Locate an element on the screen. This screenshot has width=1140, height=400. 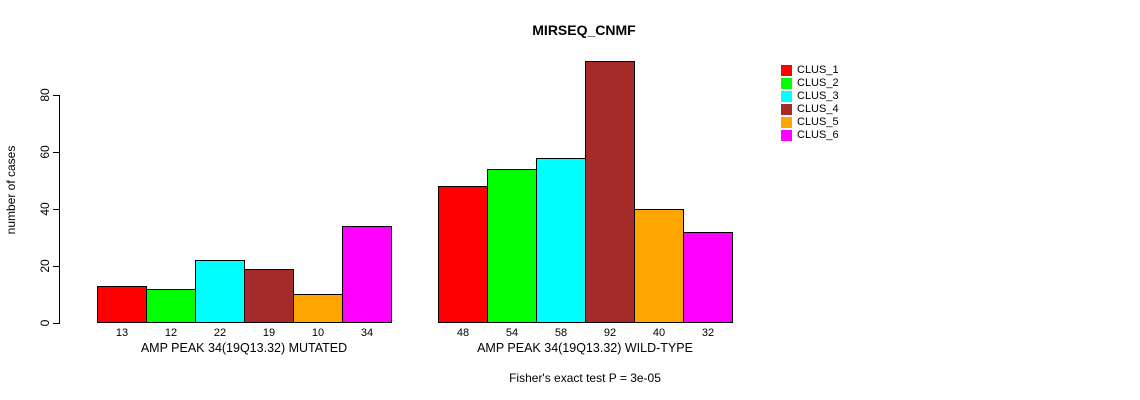
y-tick-label: 0 is located at coordinates (45, 323).